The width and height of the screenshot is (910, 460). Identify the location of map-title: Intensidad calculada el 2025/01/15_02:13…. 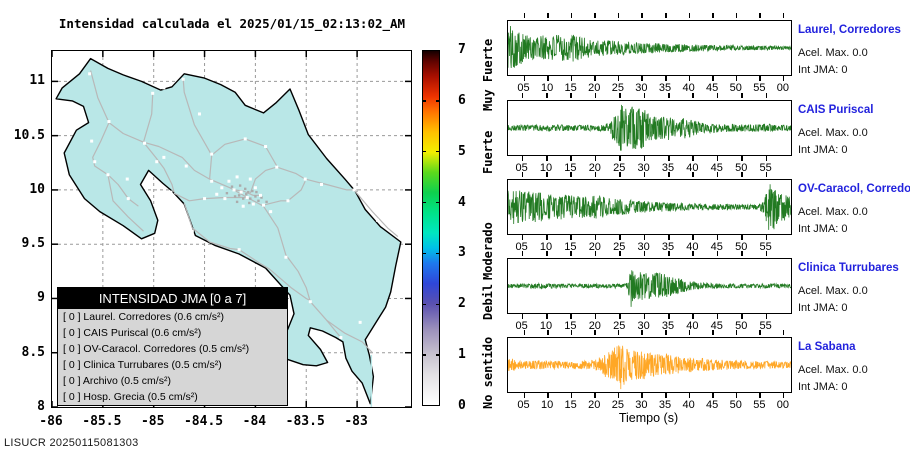
(232, 23).